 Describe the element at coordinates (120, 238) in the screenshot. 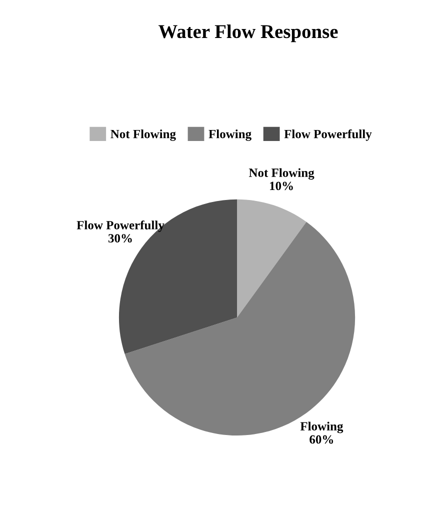

I see `data-label: 30%` at that location.